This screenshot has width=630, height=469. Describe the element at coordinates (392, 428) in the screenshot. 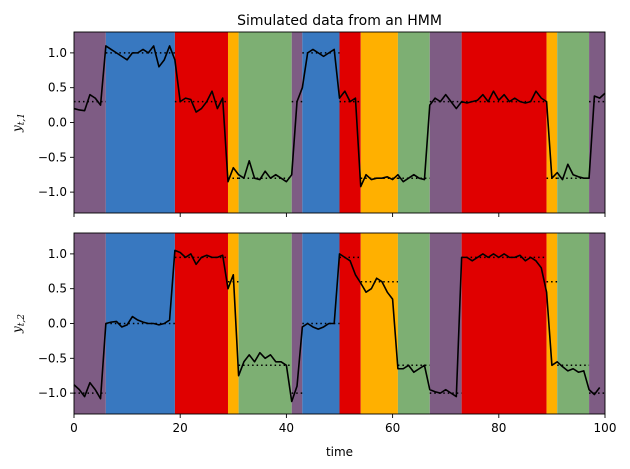

I see `x-tick-label: 60` at that location.